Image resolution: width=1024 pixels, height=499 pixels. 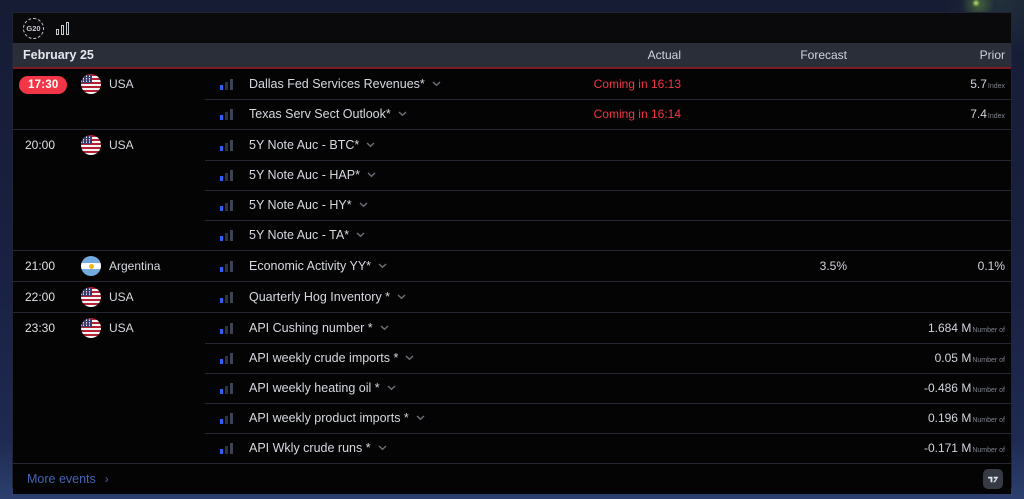 I want to click on event-cell: Dallas Fed Services Revenues*, so click(x=390, y=84).